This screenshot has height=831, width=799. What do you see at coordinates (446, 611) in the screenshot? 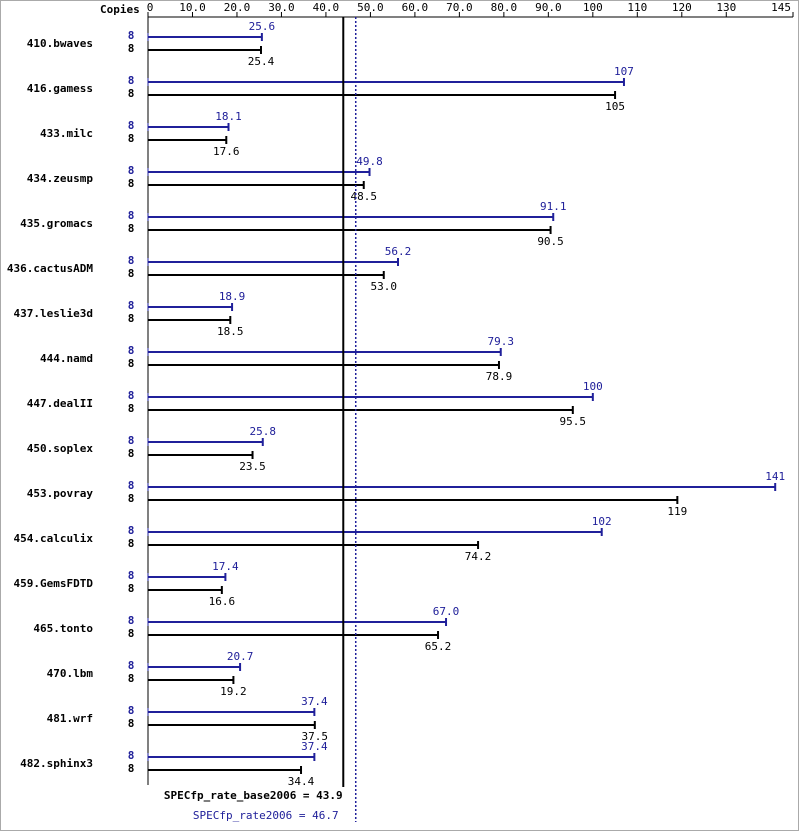
I see `value-label: 67.0` at bounding box center [446, 611].